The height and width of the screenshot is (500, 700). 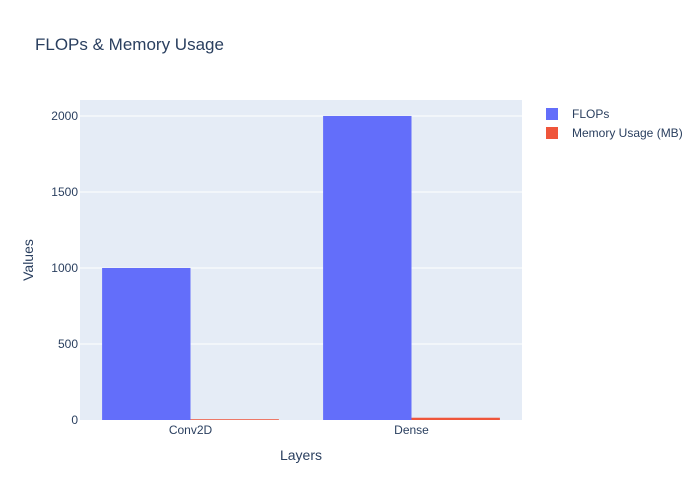 I want to click on legend-label: FLOPs, so click(x=590, y=114).